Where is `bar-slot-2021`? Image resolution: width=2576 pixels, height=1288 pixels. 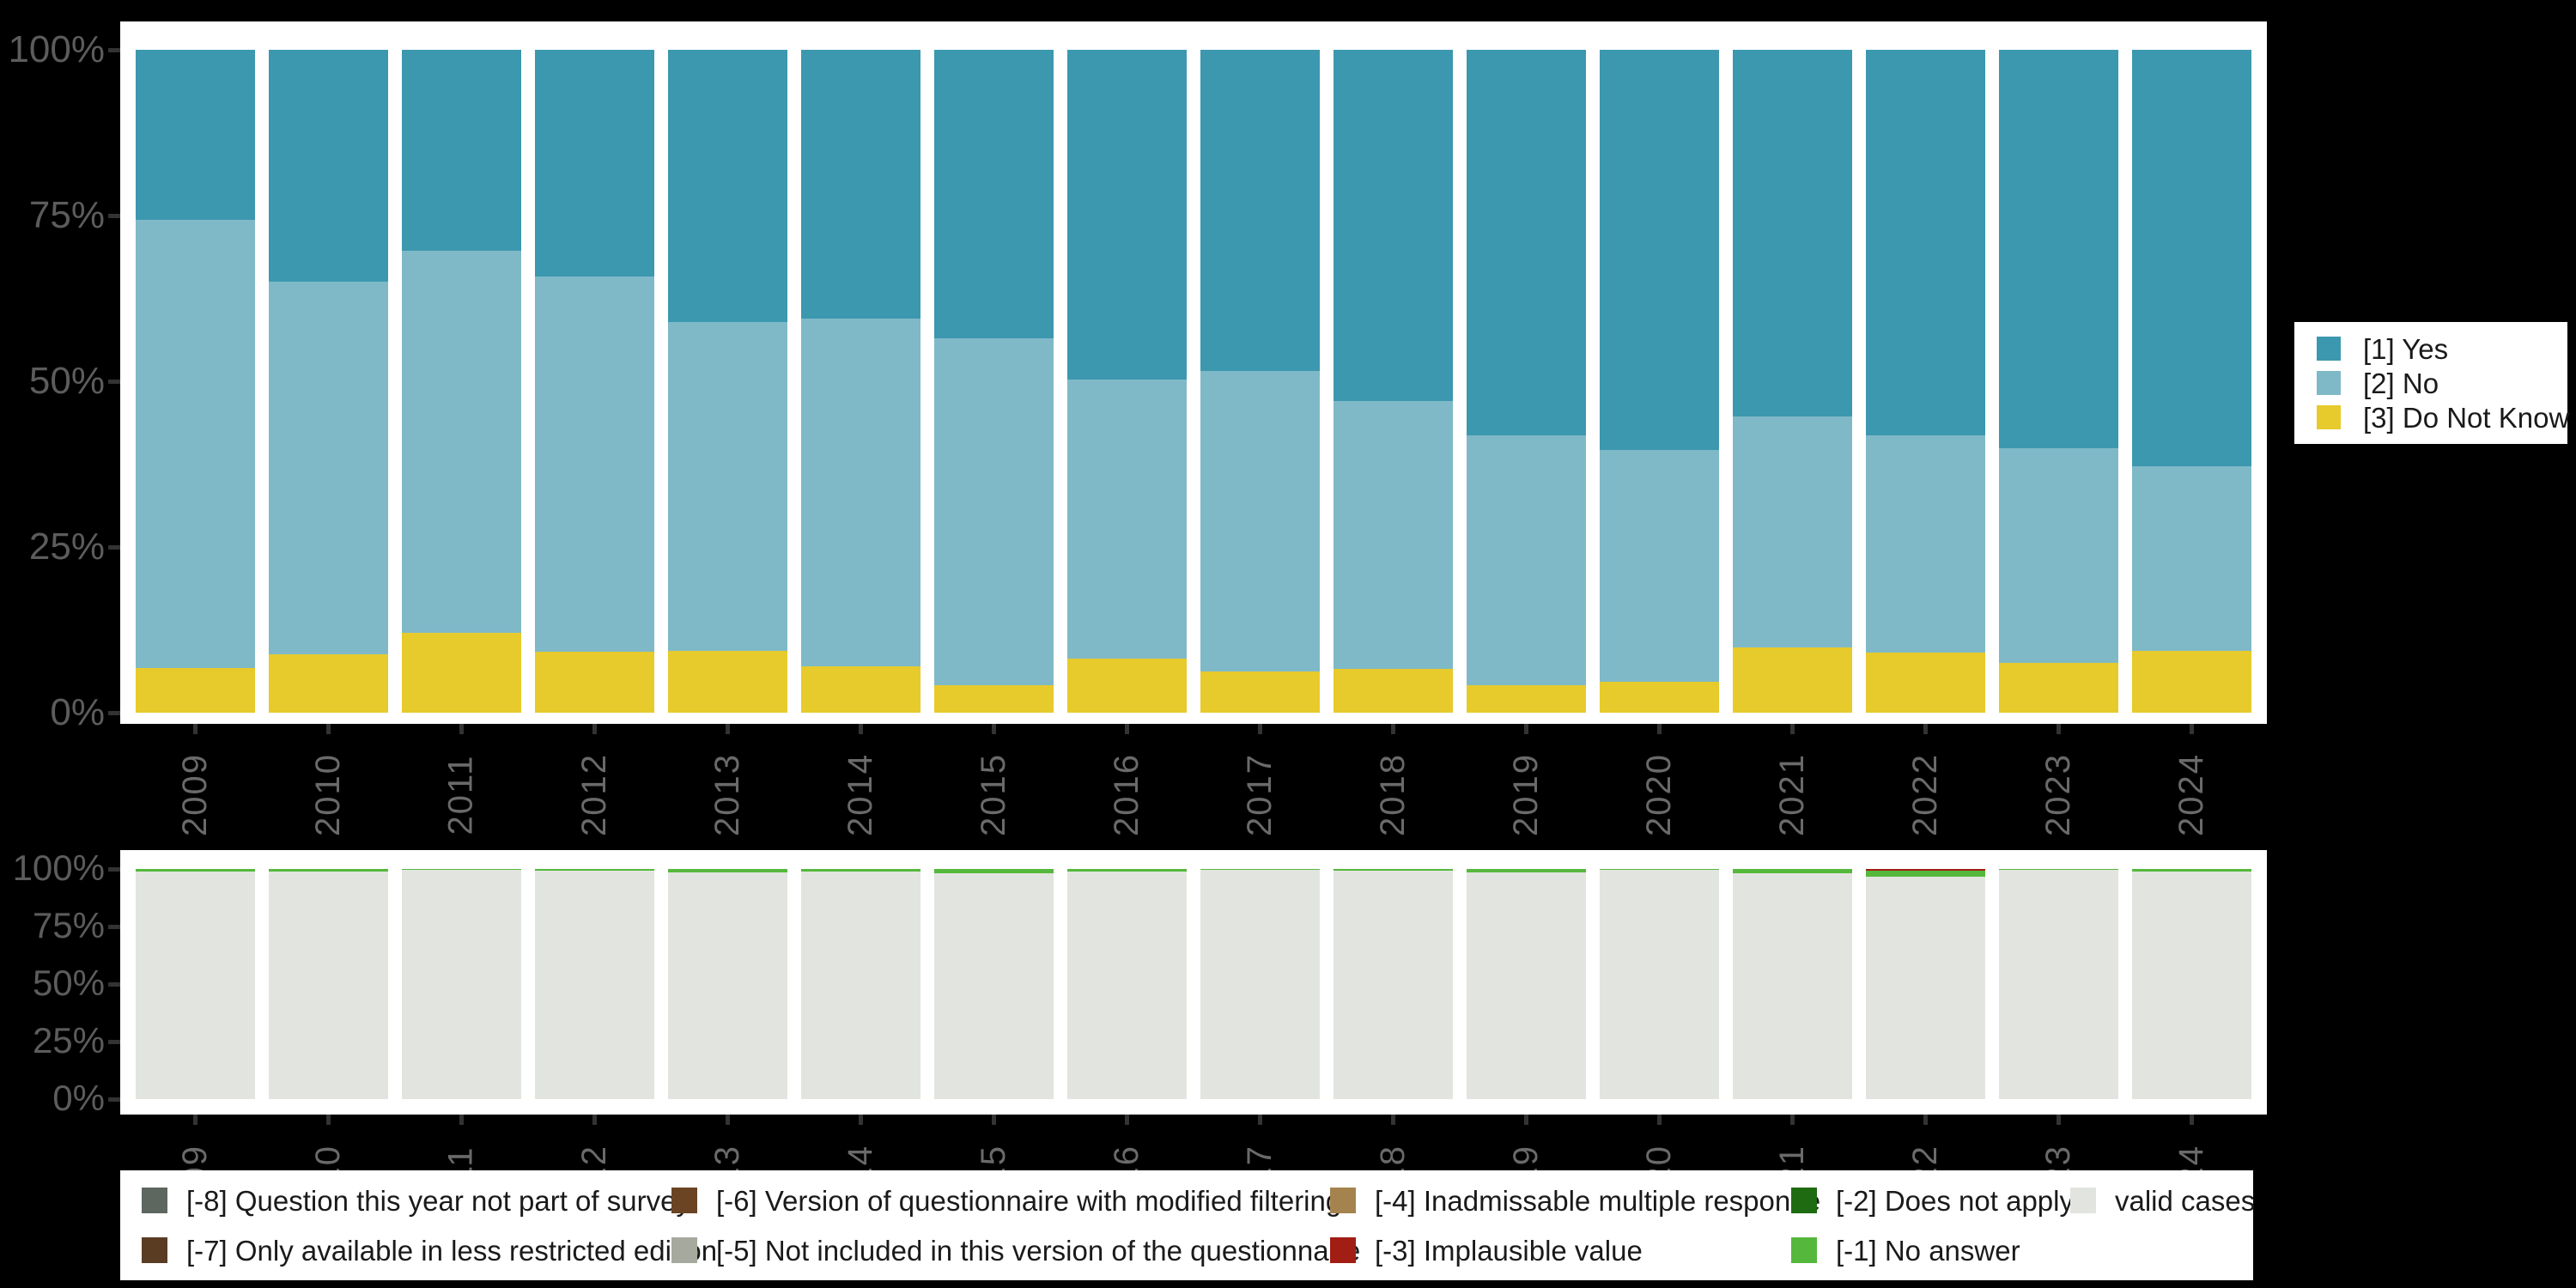
bar-slot-2021 is located at coordinates (1792, 984).